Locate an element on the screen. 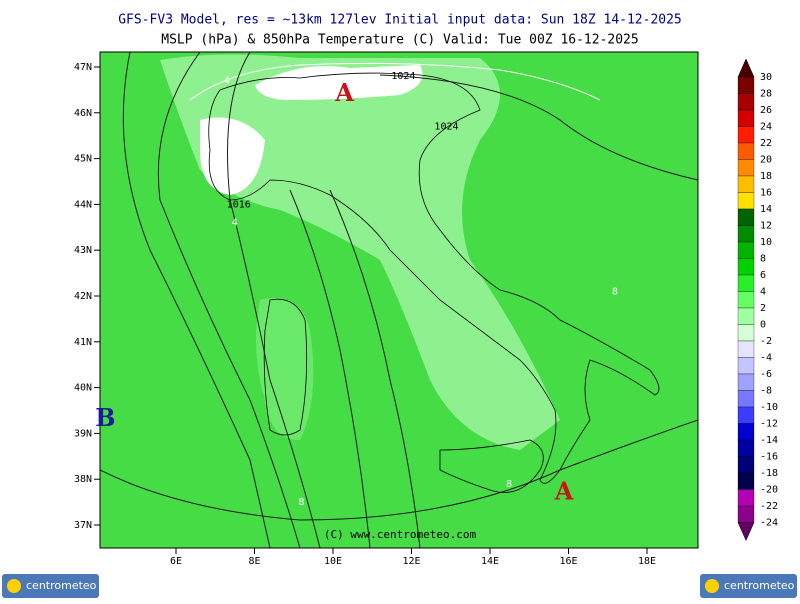  lon-label: 14E is located at coordinates (490, 561).